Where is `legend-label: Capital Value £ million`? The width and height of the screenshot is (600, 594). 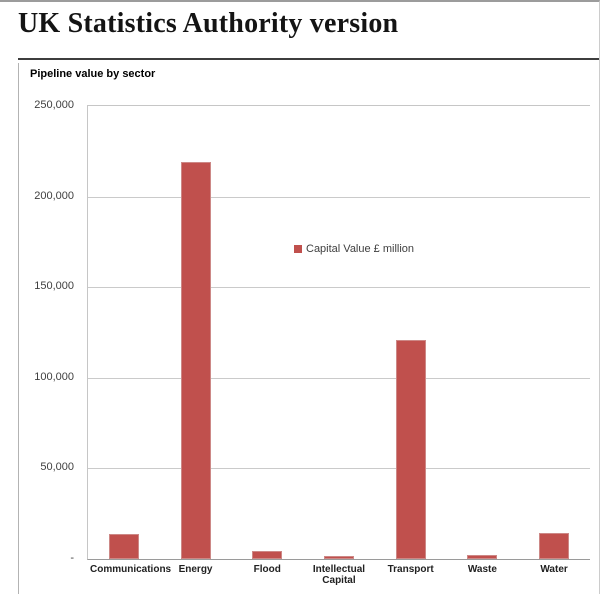 legend-label: Capital Value £ million is located at coordinates (360, 249).